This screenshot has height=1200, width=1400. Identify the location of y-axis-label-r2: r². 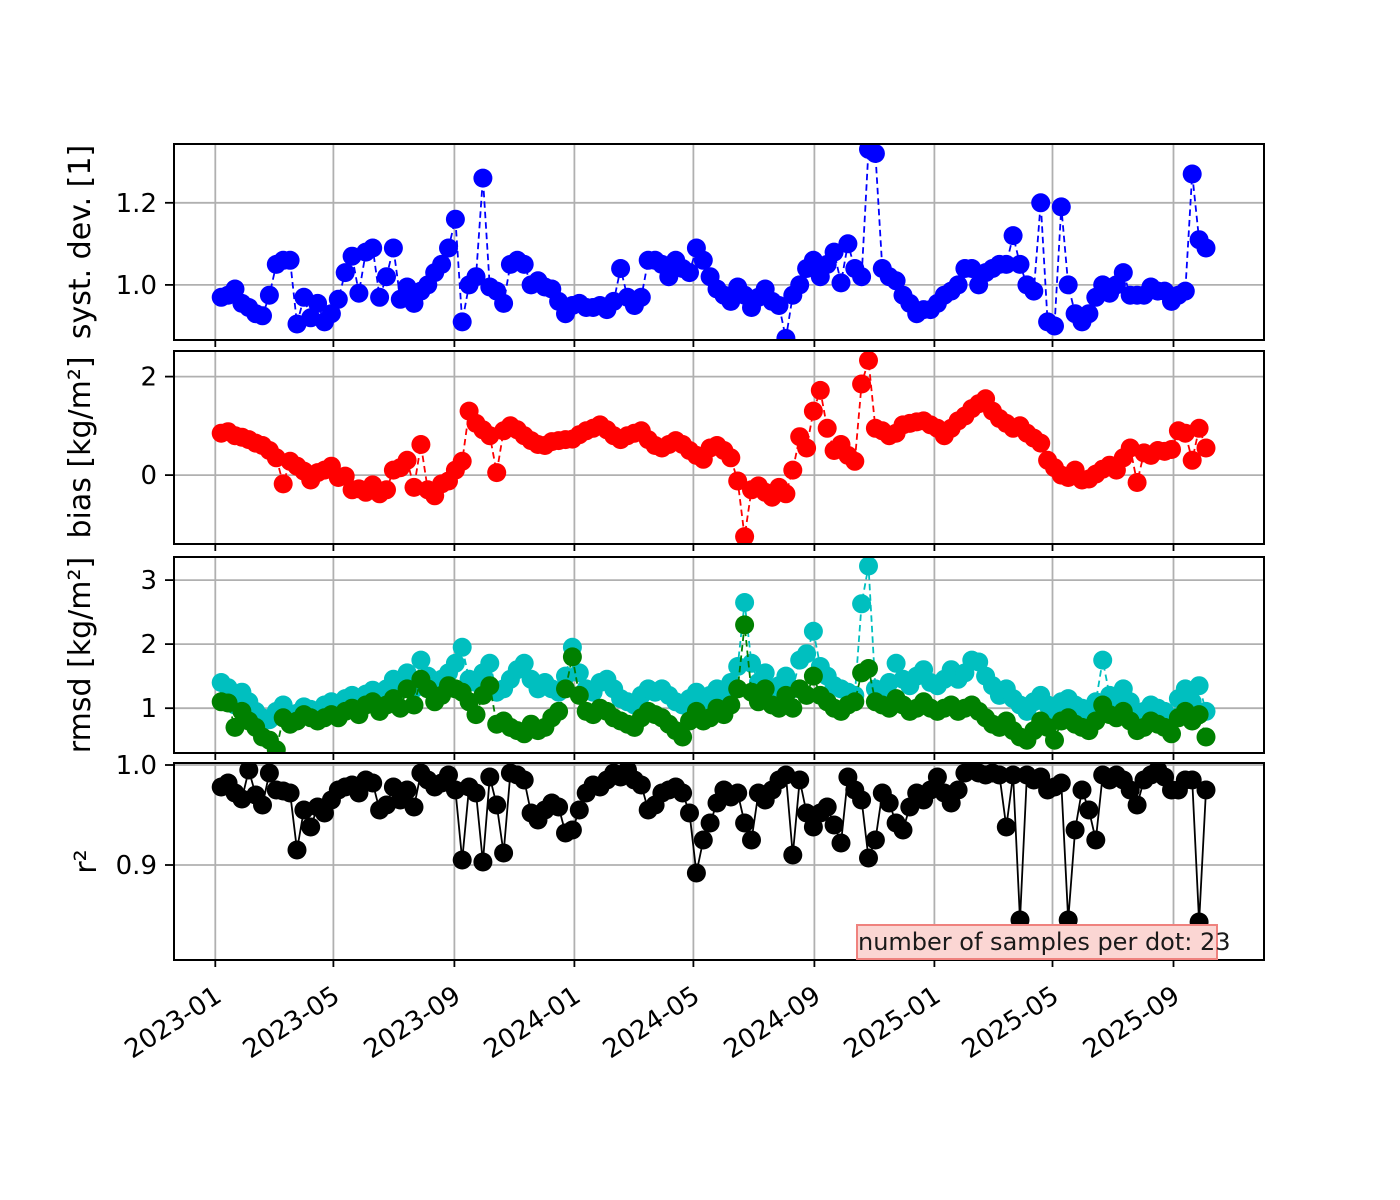
(86, 861).